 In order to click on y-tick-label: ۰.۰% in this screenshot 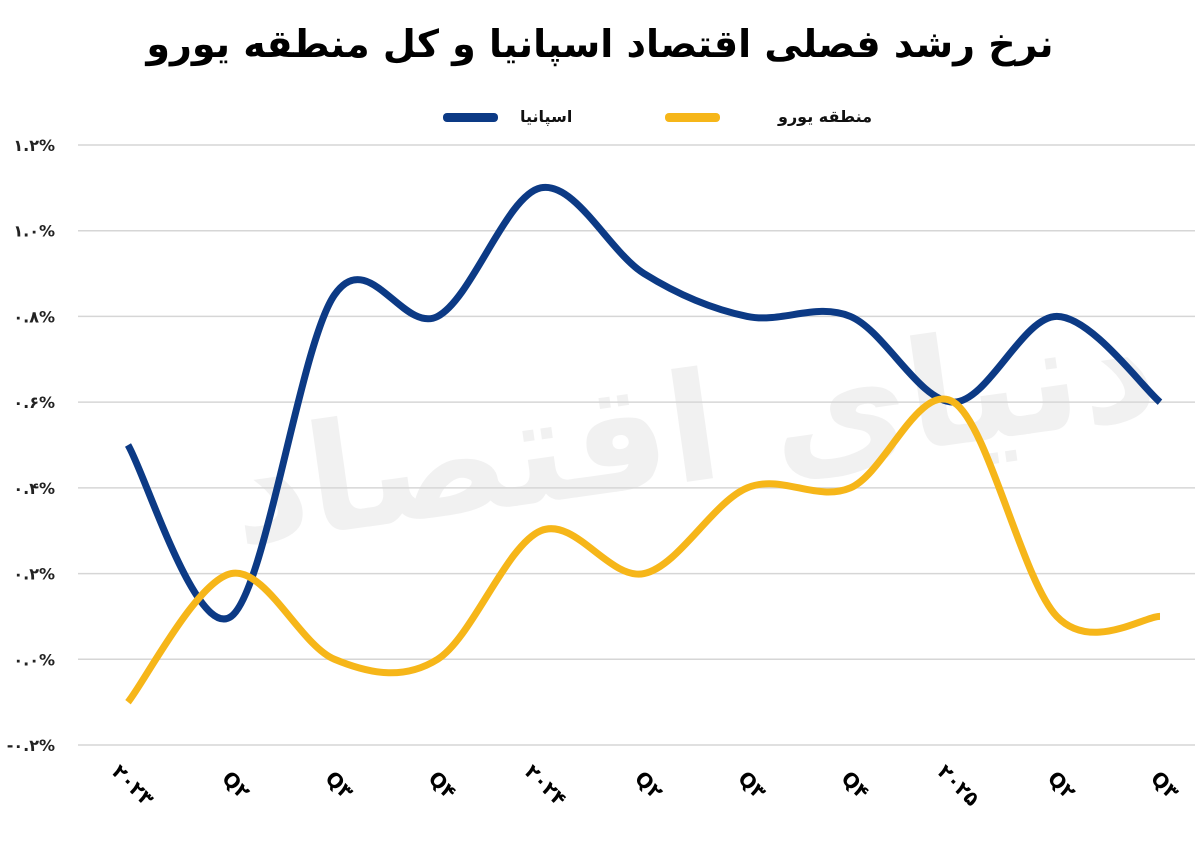, I will do `click(34, 659)`.